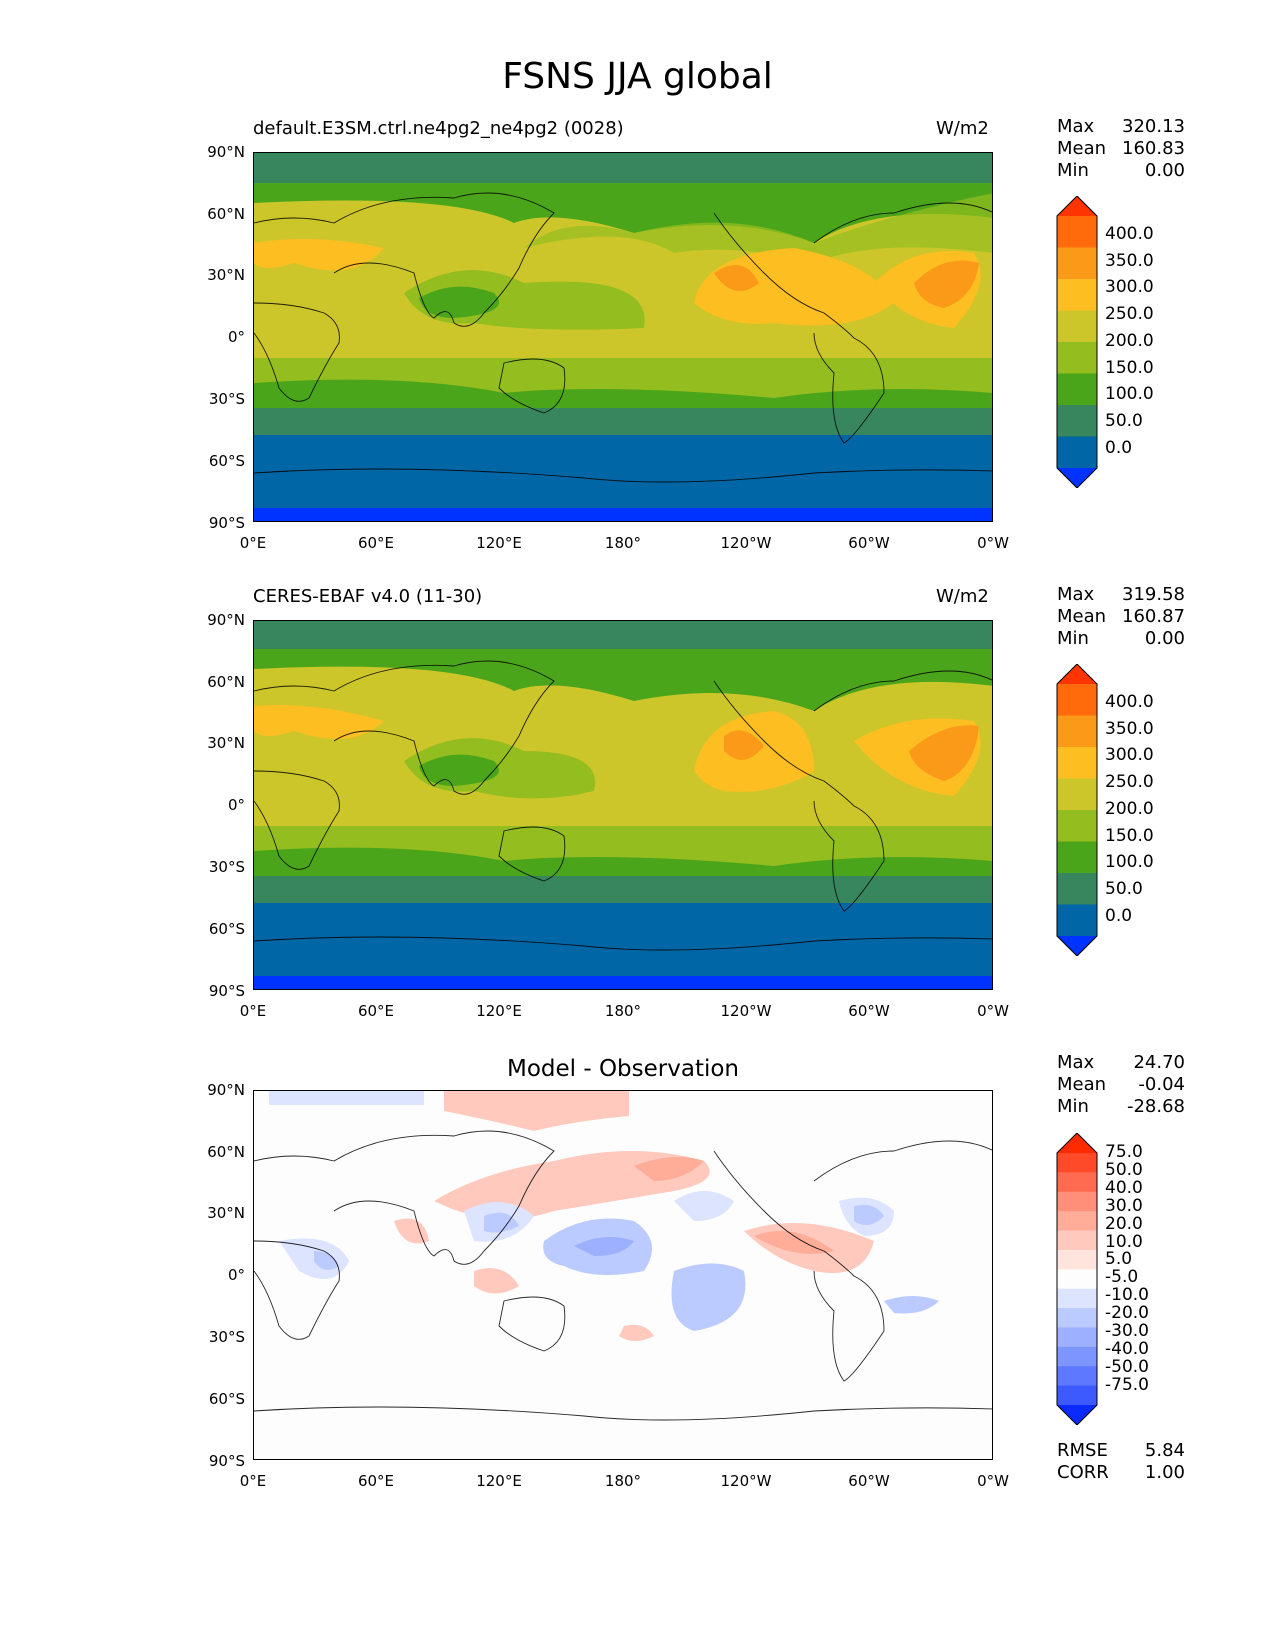  What do you see at coordinates (368, 596) in the screenshot?
I see `panel-ref-title: CERES-EBAF v4.0 (11-30)` at bounding box center [368, 596].